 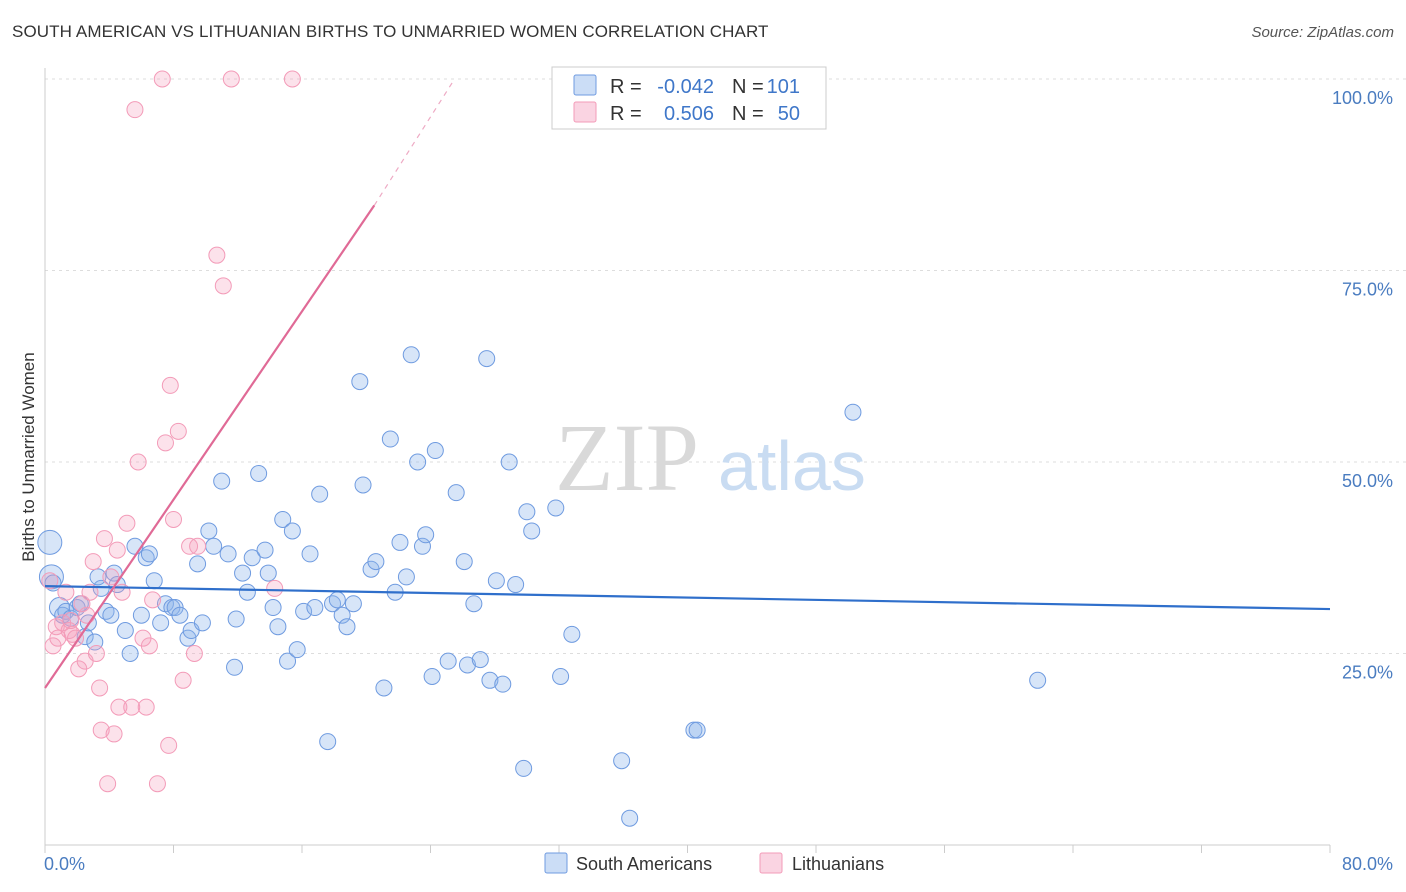 I want to click on series-legend: South Americans Lithuanians, so click(x=714, y=863).